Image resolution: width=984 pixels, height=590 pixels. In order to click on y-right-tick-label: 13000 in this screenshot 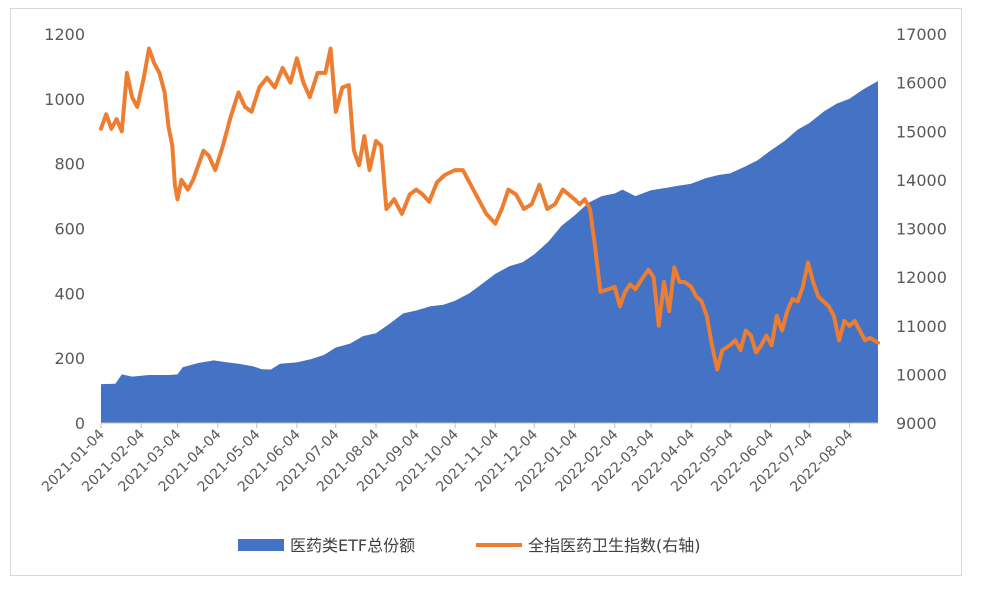, I will do `click(921, 229)`.